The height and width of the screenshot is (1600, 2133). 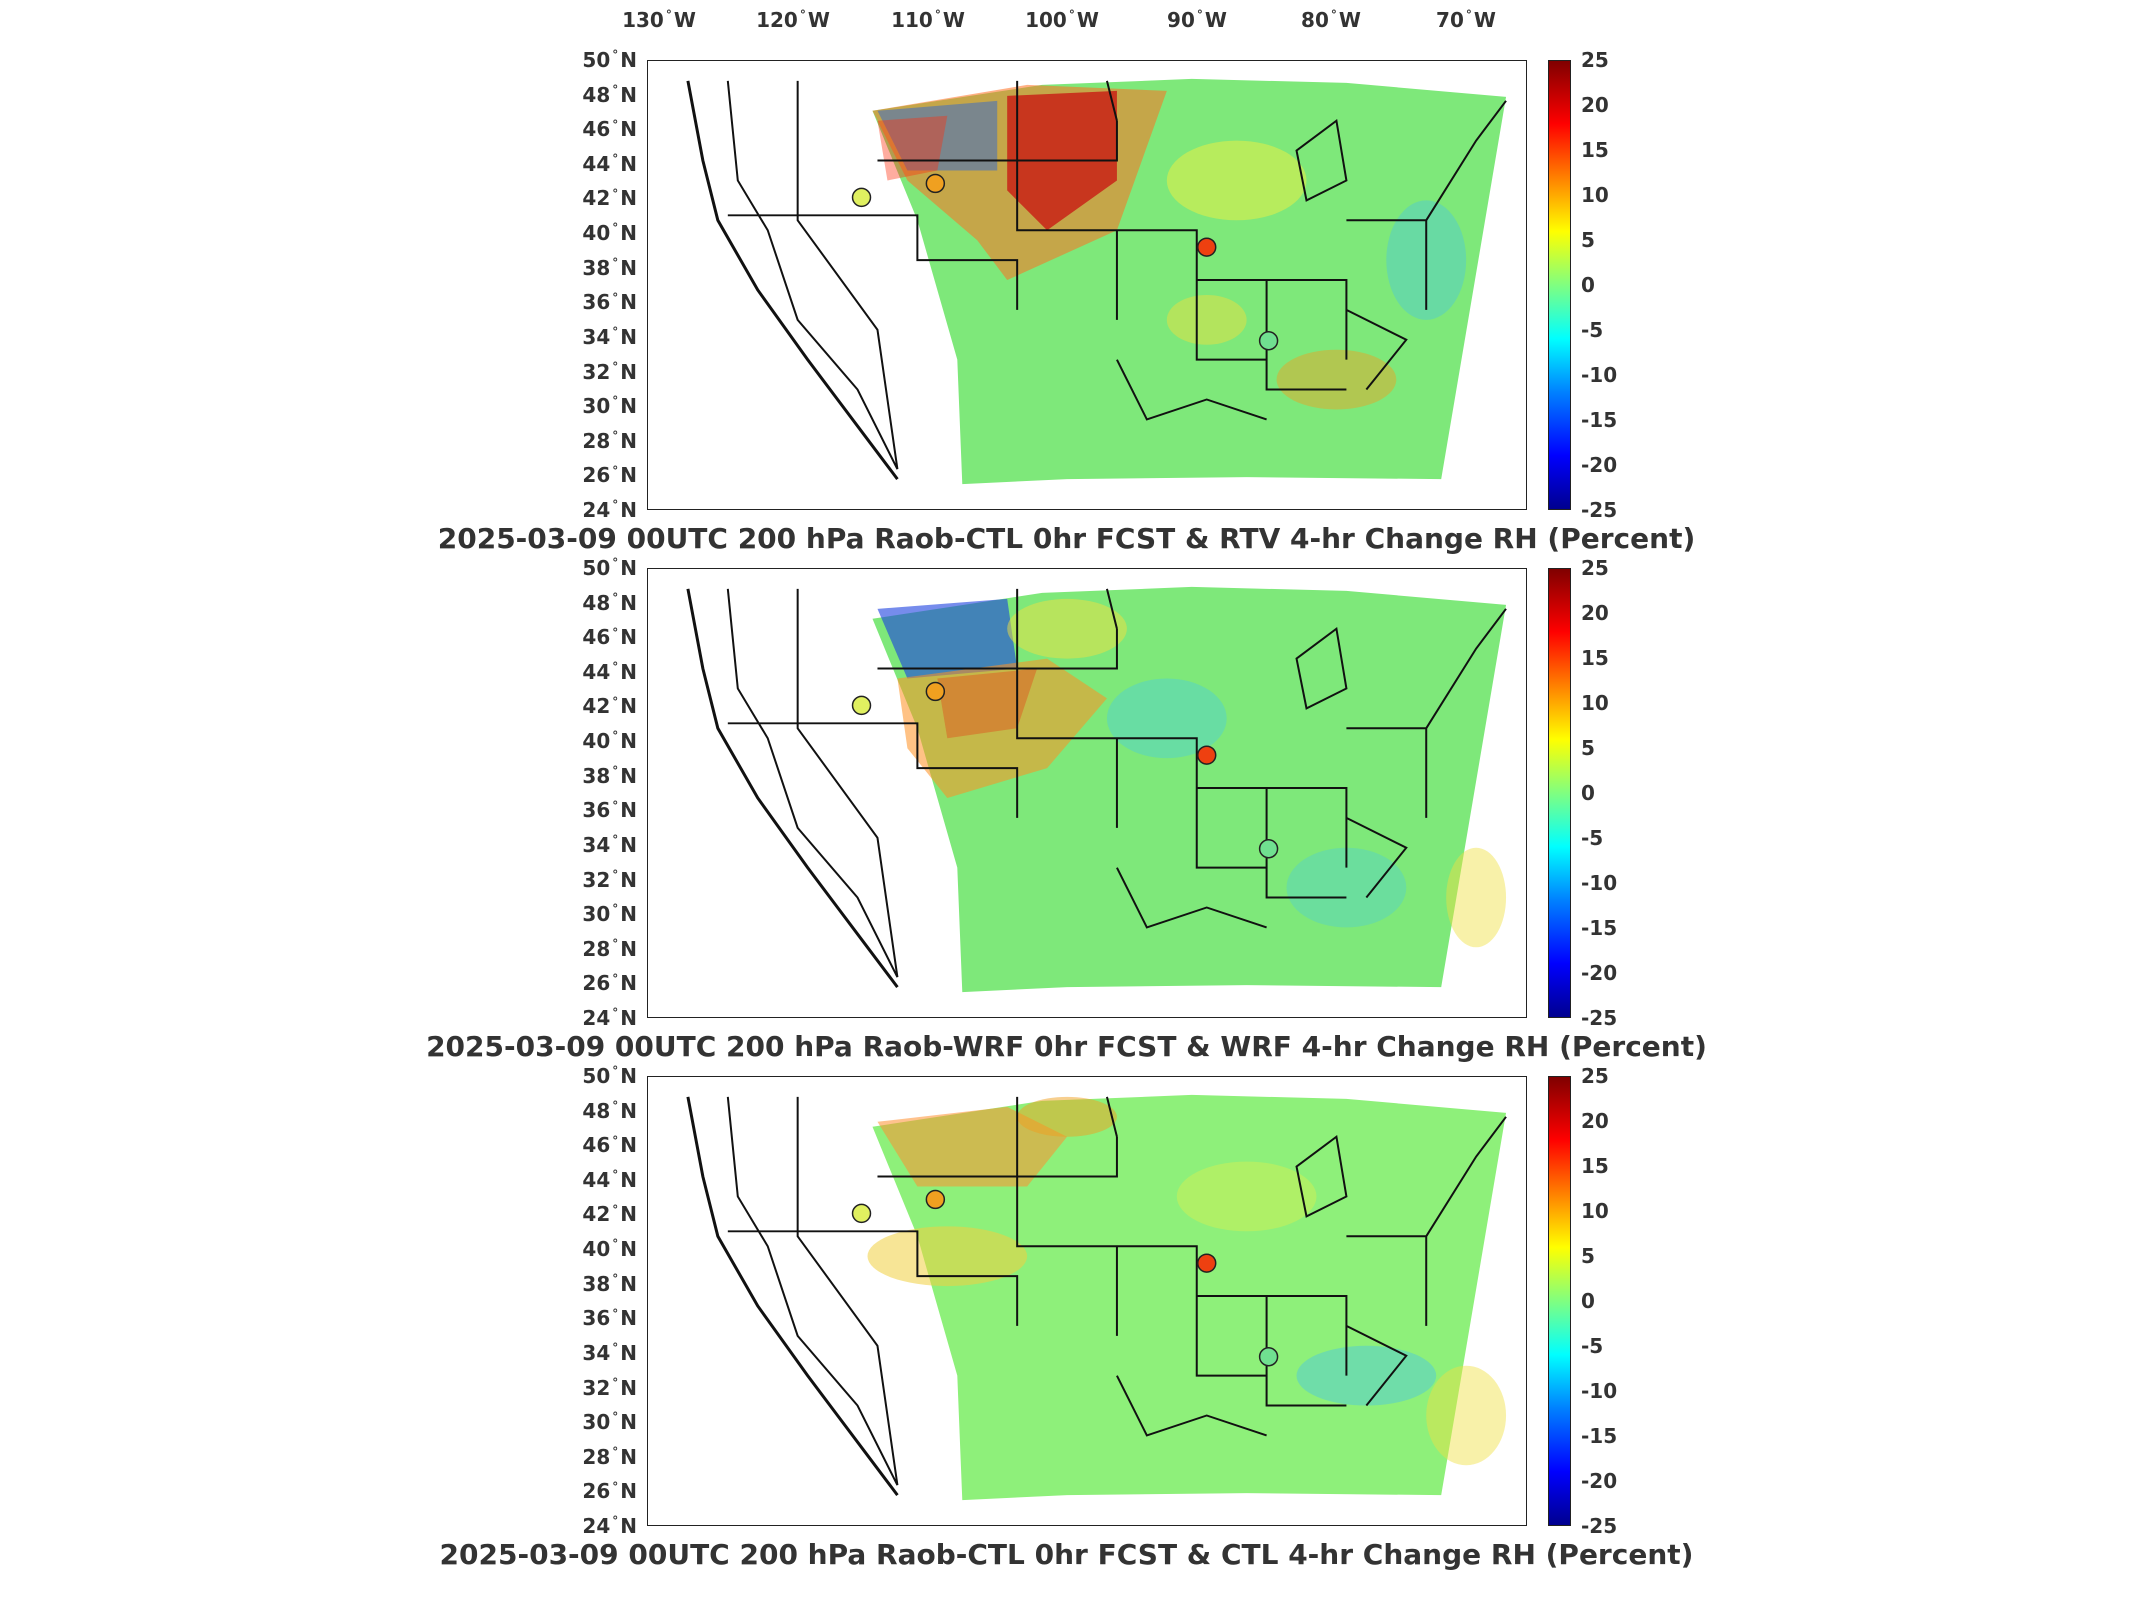 I want to click on lon-label: 130 ° W, so click(x=659, y=20).